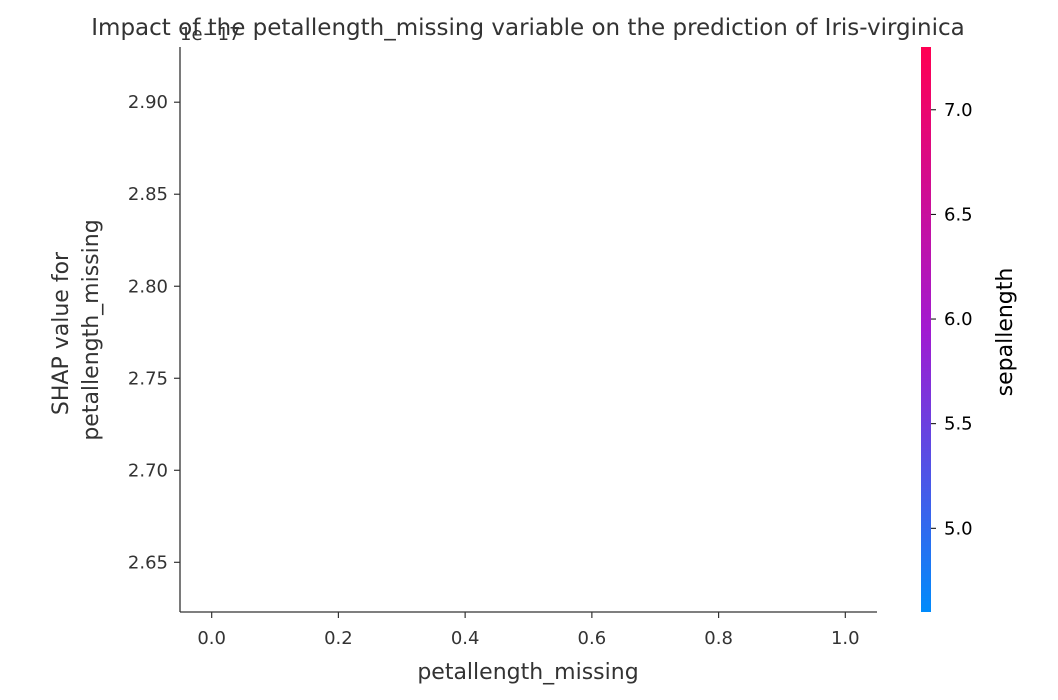 This screenshot has height=700, width=1058. What do you see at coordinates (148, 286) in the screenshot?
I see `y-tick-label: 2.80` at bounding box center [148, 286].